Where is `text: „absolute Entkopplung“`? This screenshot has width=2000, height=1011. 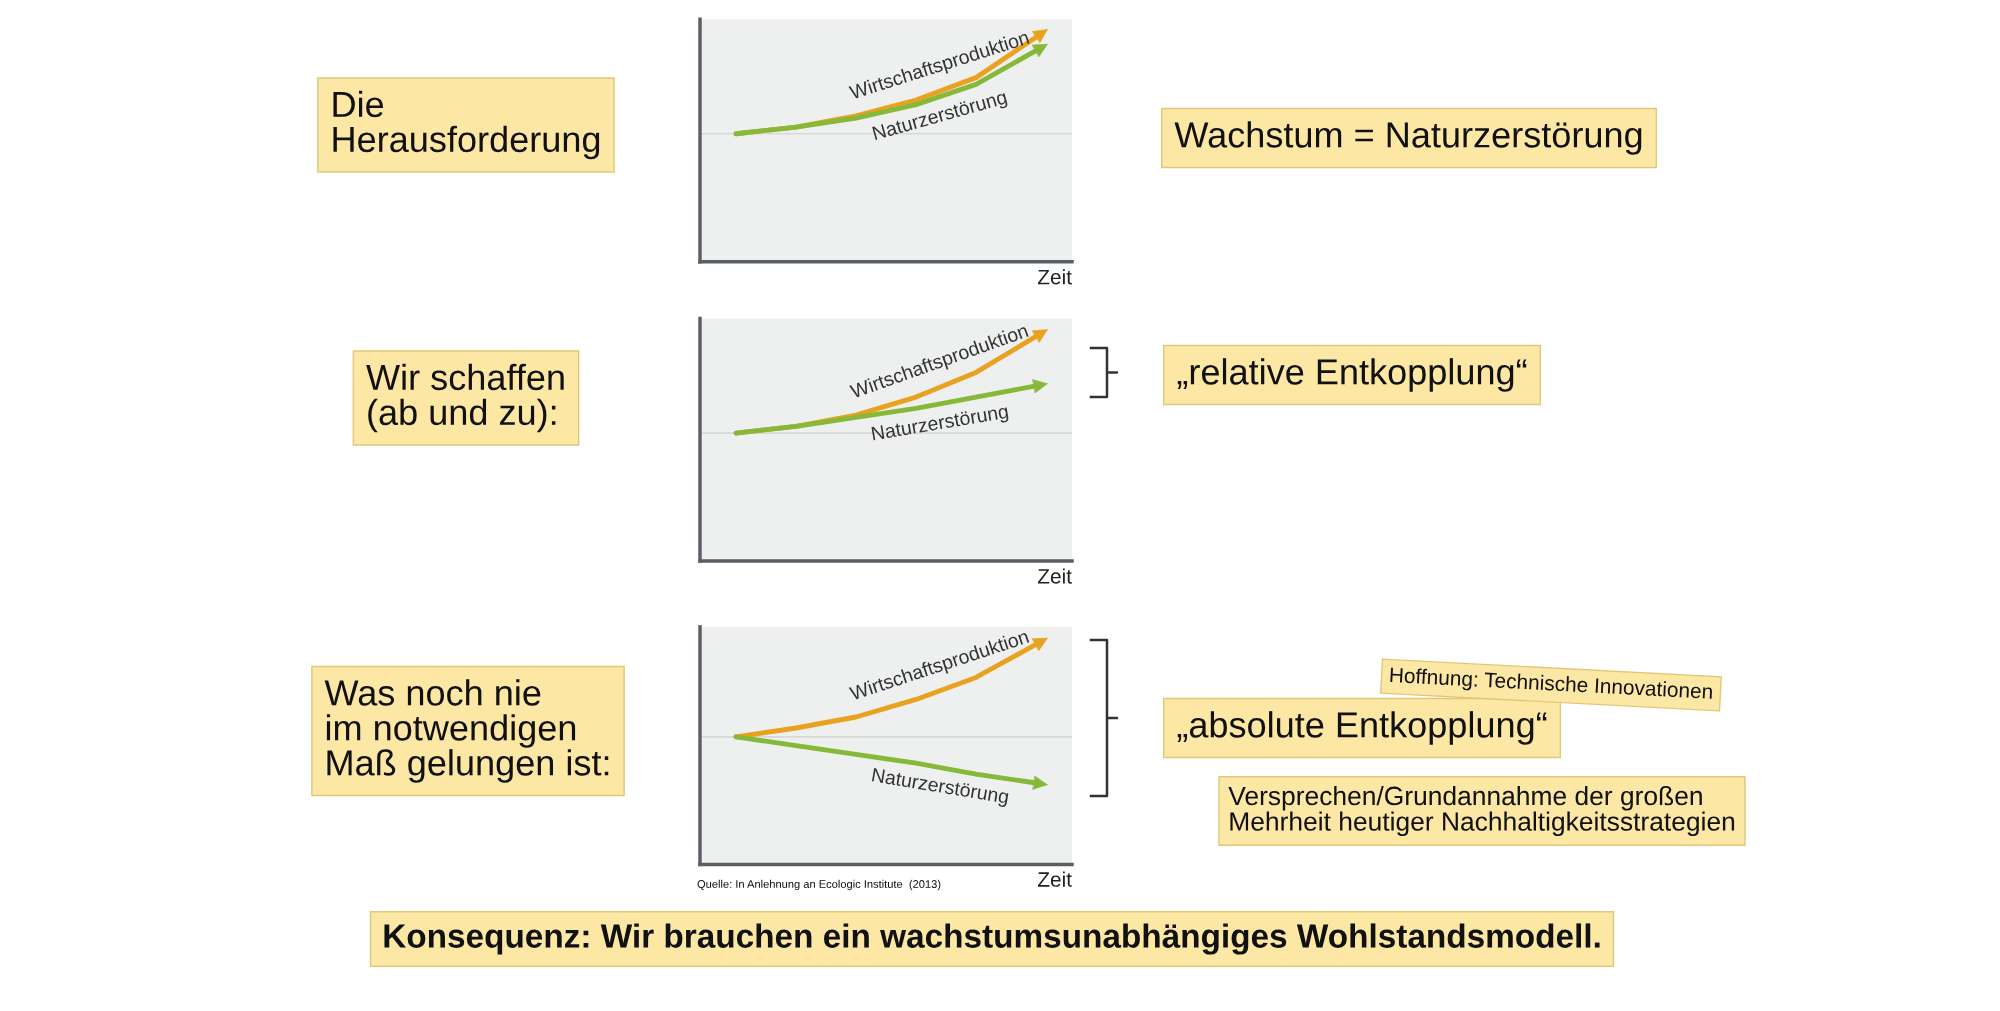 text: „absolute Entkopplung“ is located at coordinates (1362, 728).